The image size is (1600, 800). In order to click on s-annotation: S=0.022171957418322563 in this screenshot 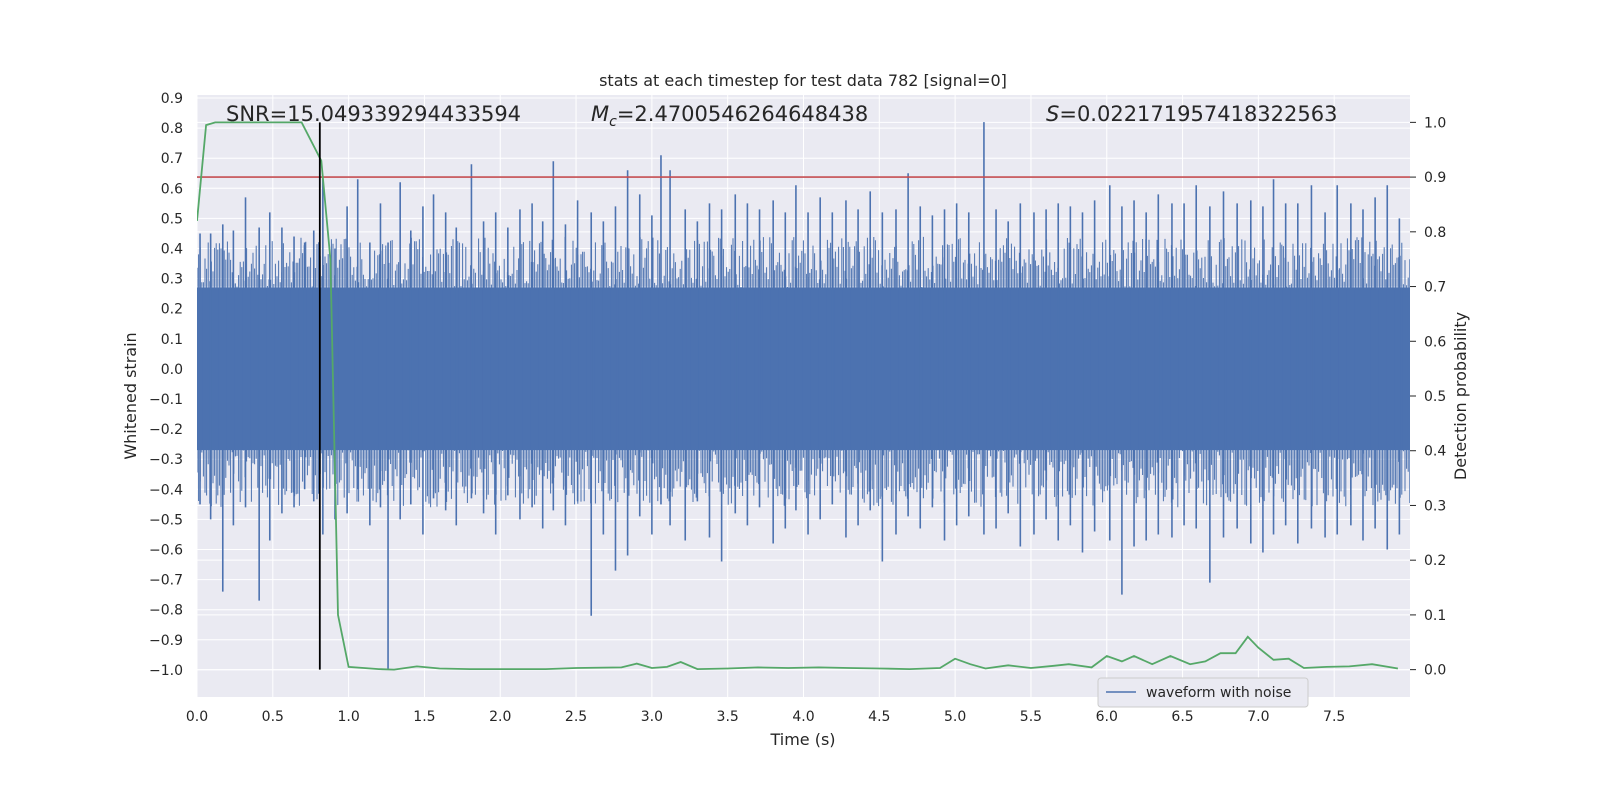, I will do `click(1191, 114)`.